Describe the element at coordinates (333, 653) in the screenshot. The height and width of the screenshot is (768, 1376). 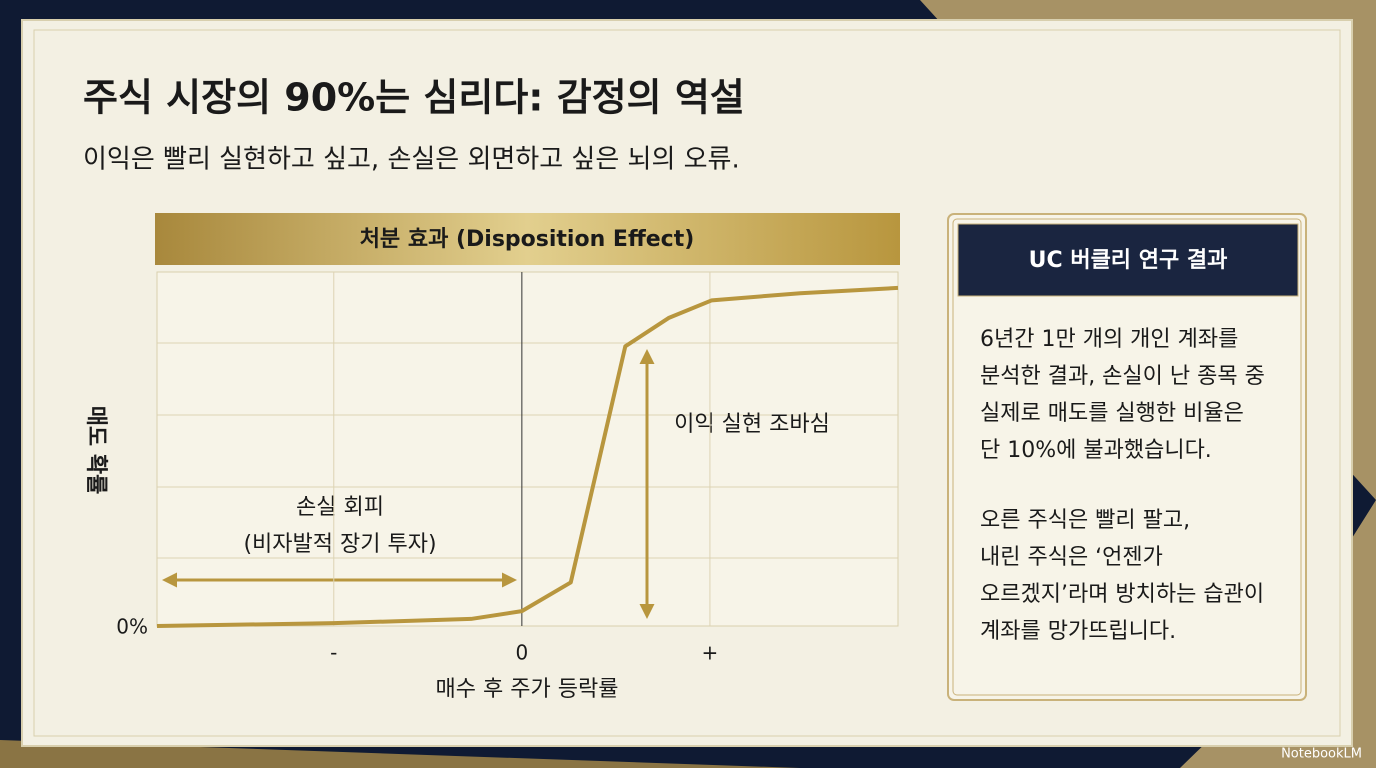
I see `x-tick-label: -` at that location.